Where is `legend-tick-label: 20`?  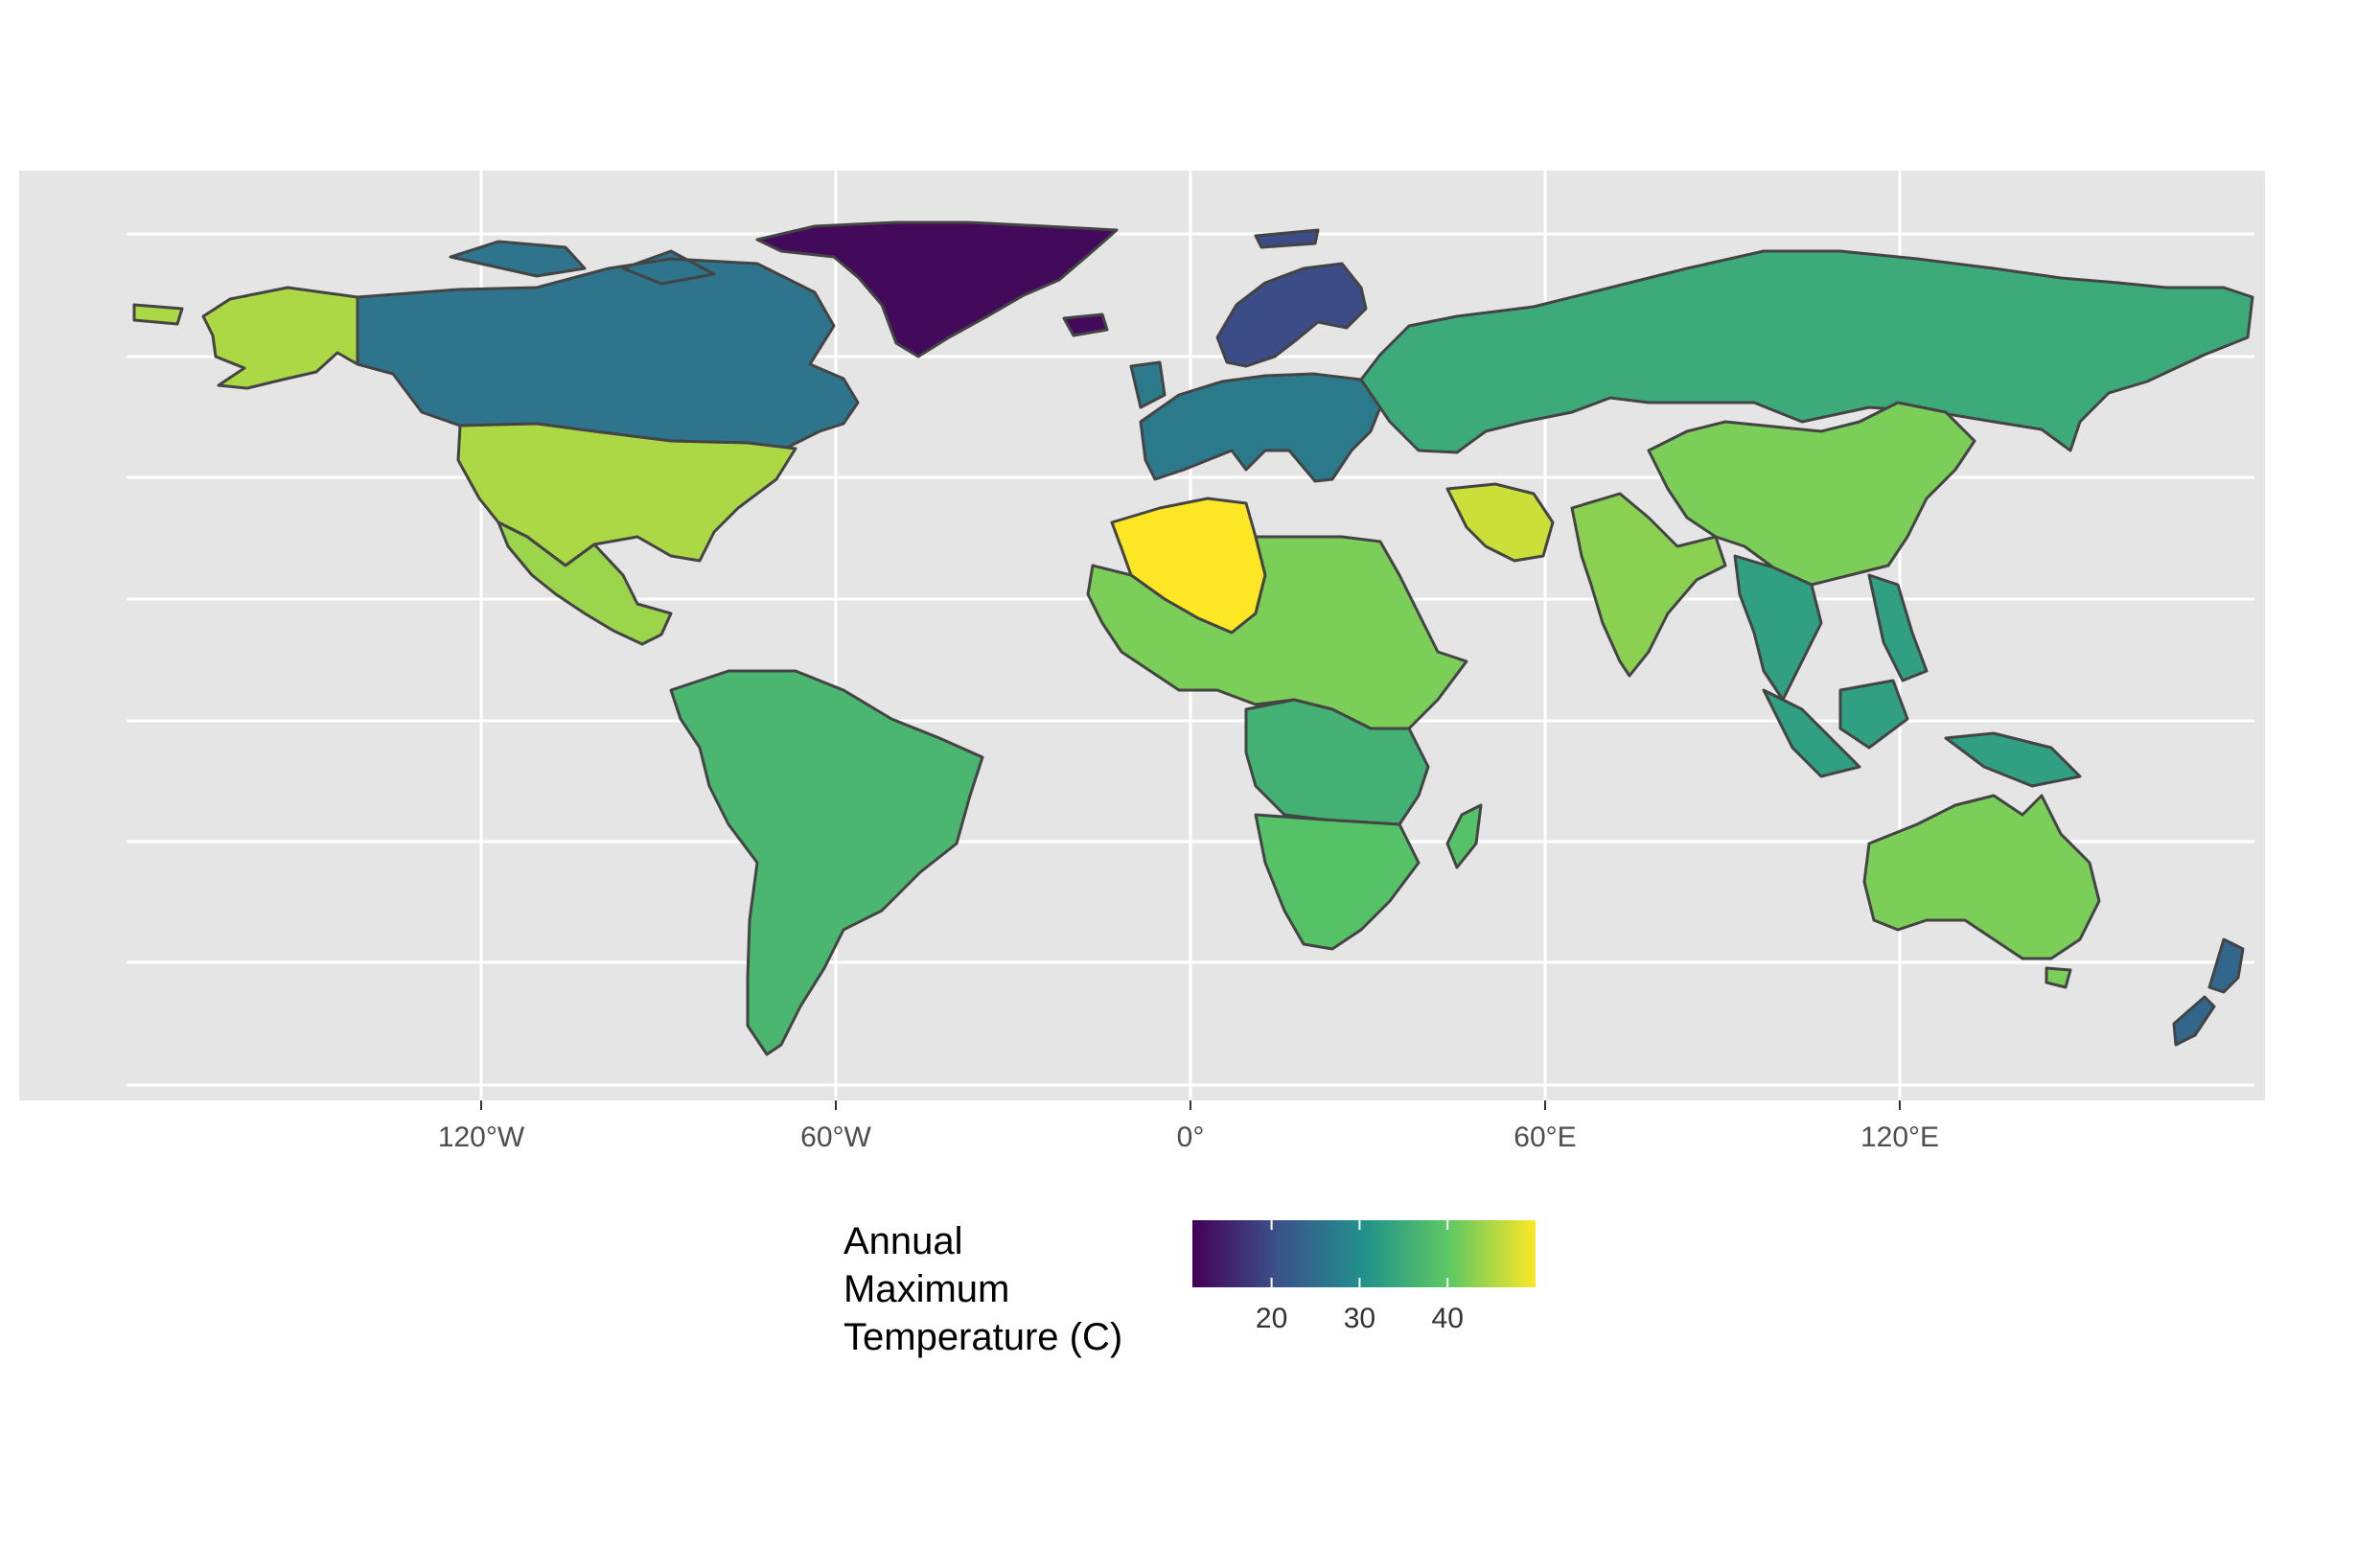
legend-tick-label: 20 is located at coordinates (1272, 1318).